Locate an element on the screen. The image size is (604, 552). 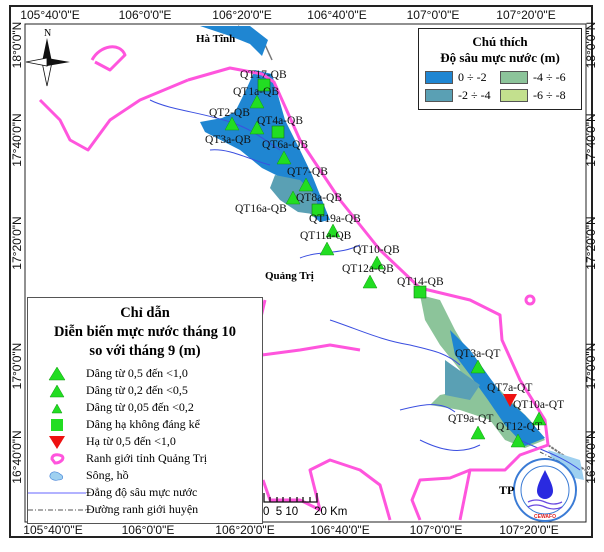
triangle-up-medium-icon is located at coordinates (57, 391).